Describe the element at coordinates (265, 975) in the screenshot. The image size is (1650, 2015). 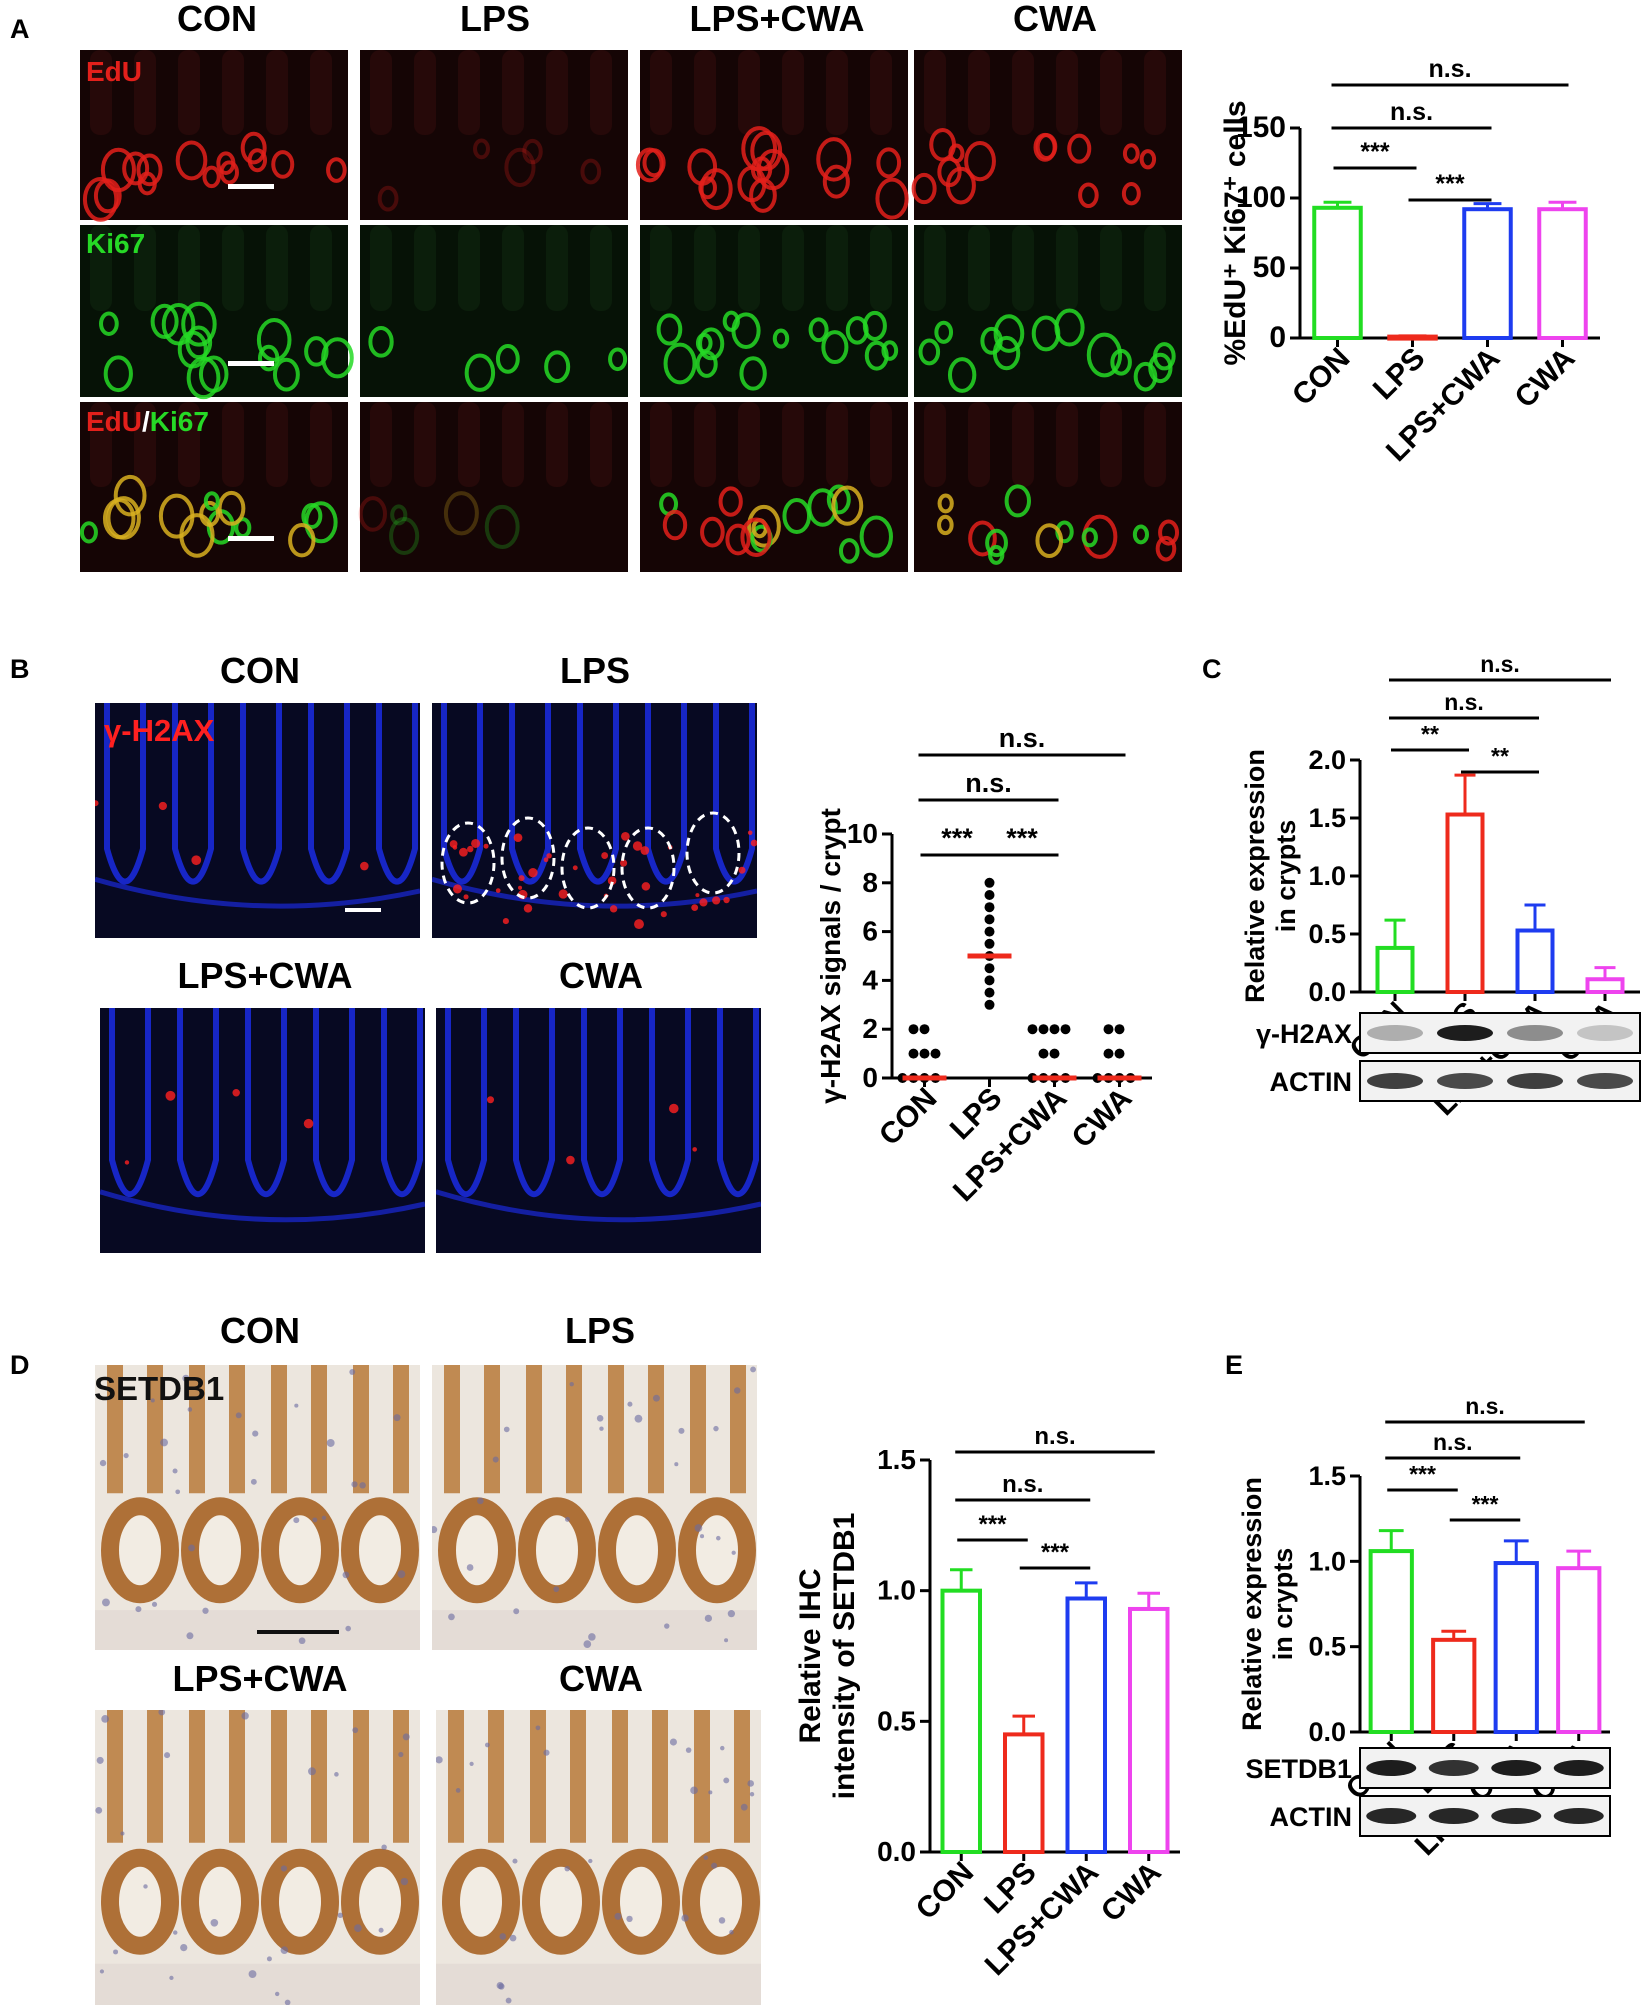
I see `panel-b-header-lps-cwa: LPS+CWA` at that location.